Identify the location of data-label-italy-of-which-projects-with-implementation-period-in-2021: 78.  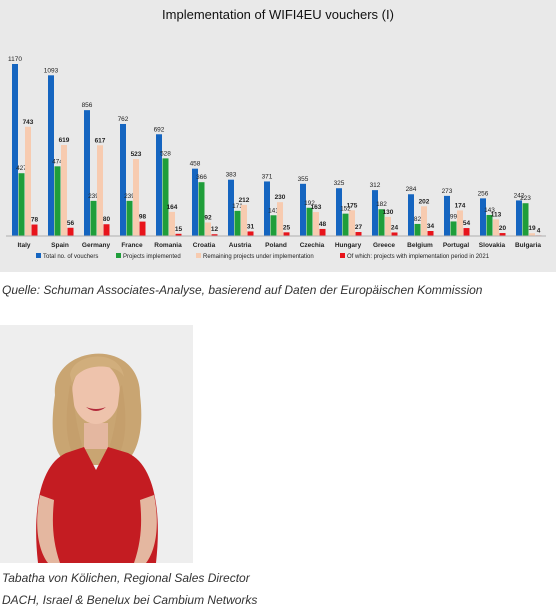
(35, 220).